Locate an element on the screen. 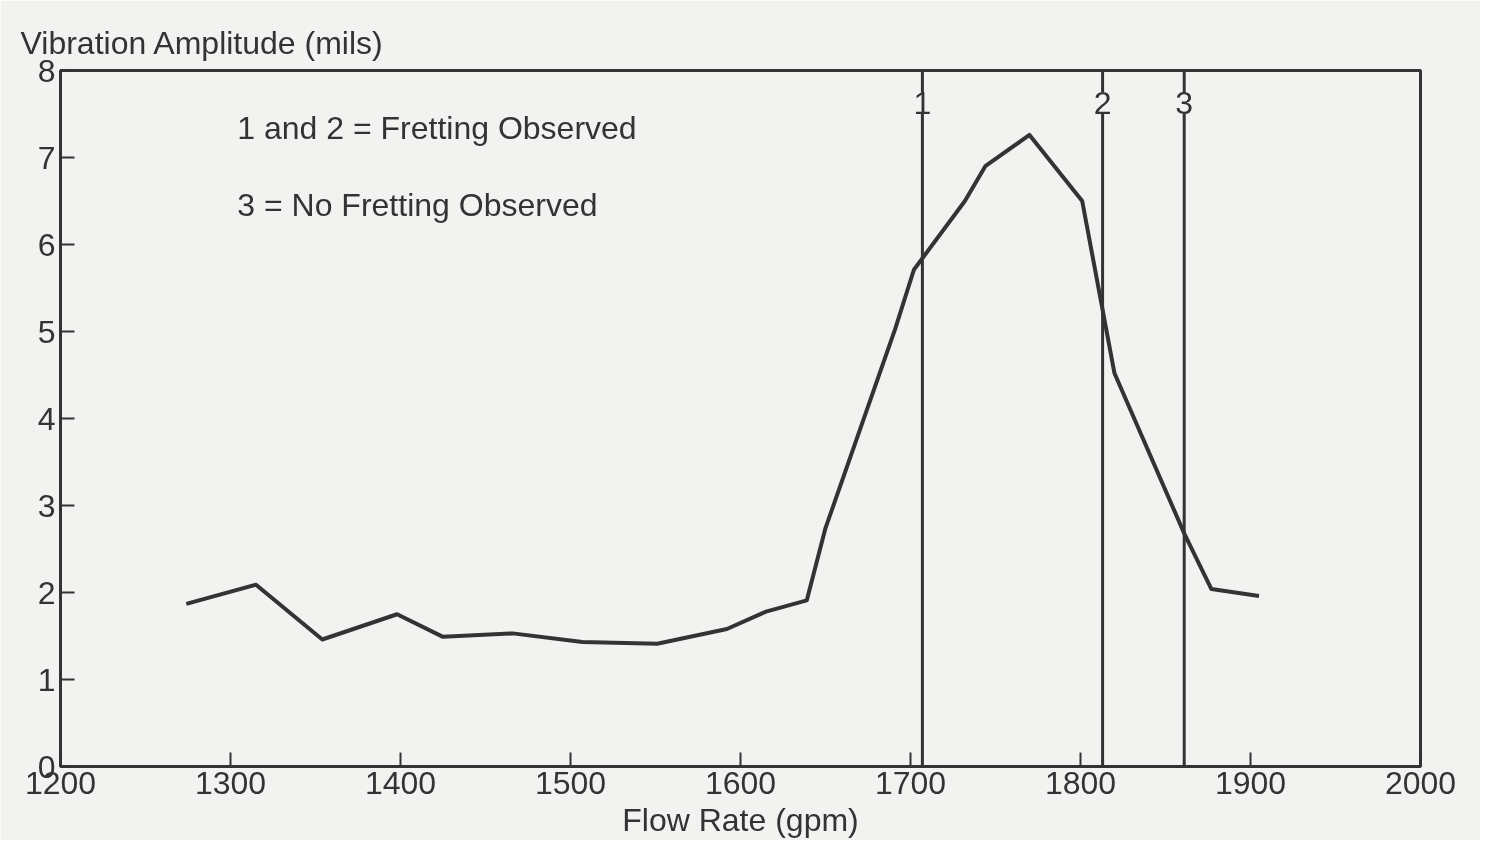 The width and height of the screenshot is (1489, 848). x-tick-label: 1500 is located at coordinates (570, 782).